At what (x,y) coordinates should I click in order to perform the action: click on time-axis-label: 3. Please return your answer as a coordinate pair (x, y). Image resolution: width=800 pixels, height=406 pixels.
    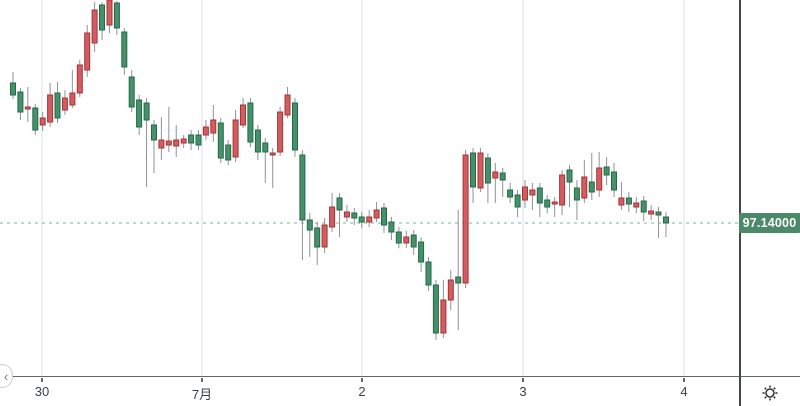
    Looking at the image, I should click on (523, 391).